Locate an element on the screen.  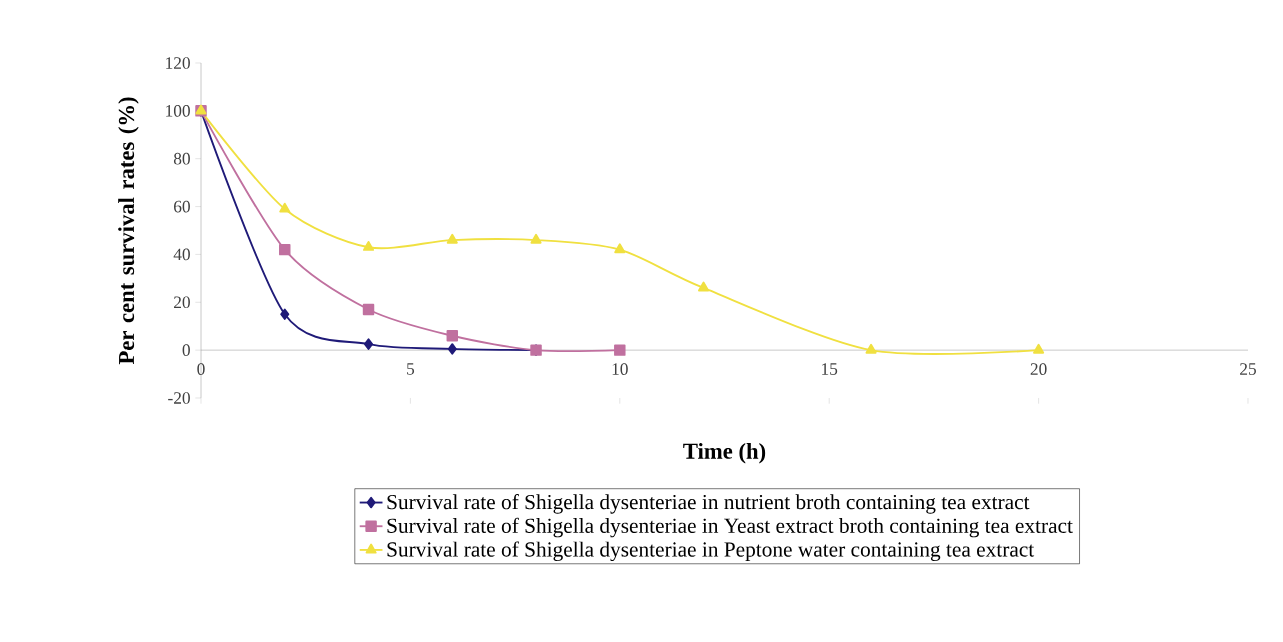
y-tick-label: 60 is located at coordinates (182, 206).